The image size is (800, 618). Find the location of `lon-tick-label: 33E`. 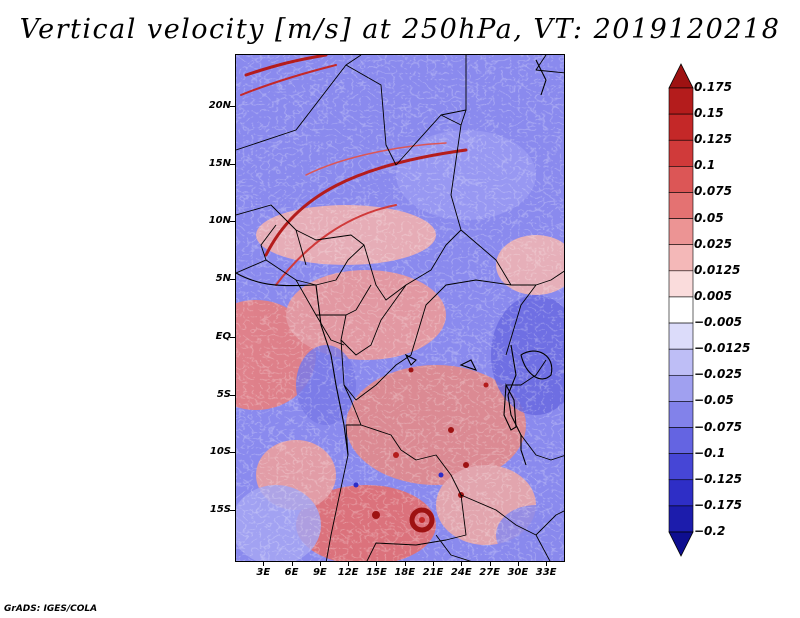

lon-tick-label: 33E is located at coordinates (546, 572).